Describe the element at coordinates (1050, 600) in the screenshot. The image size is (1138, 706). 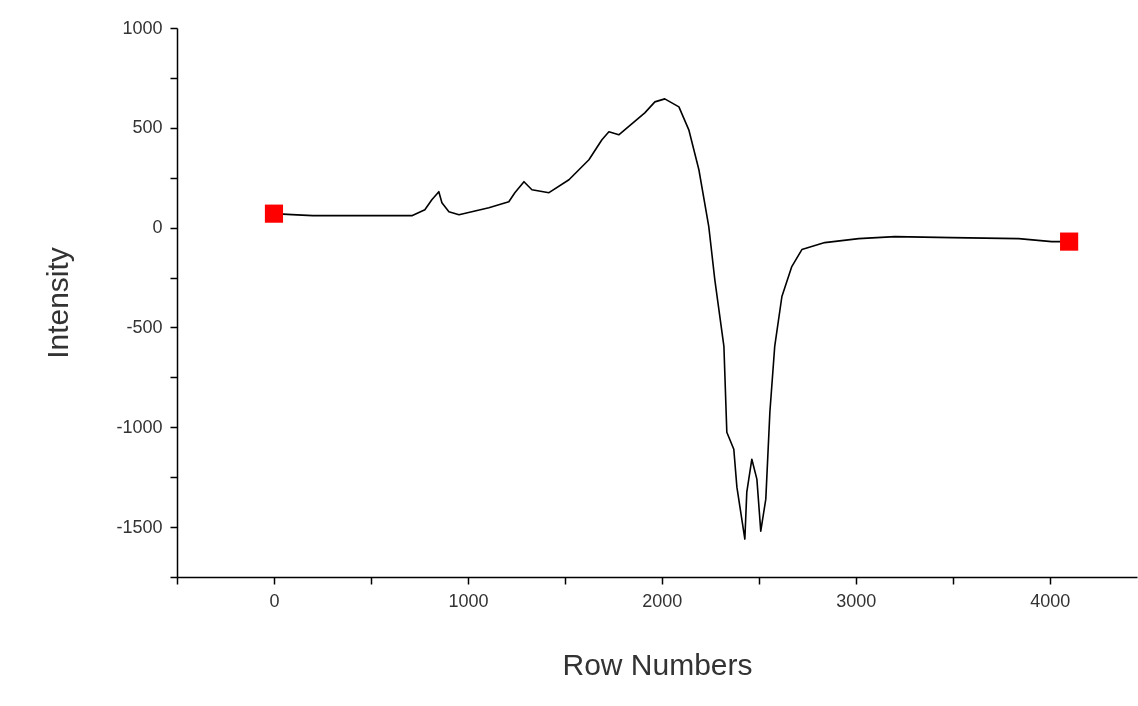
I see `x-tick-label: 4000` at that location.